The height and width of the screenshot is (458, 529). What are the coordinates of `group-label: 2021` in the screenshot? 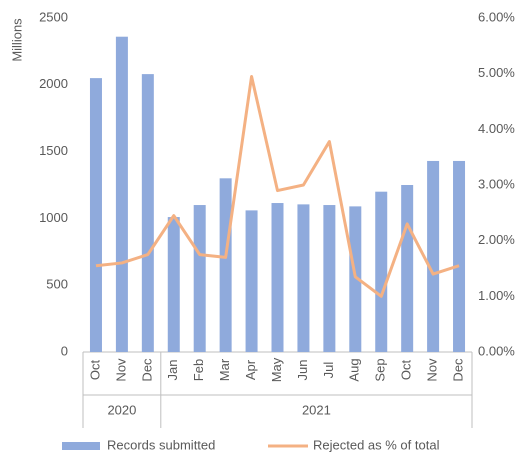 It's located at (316, 409).